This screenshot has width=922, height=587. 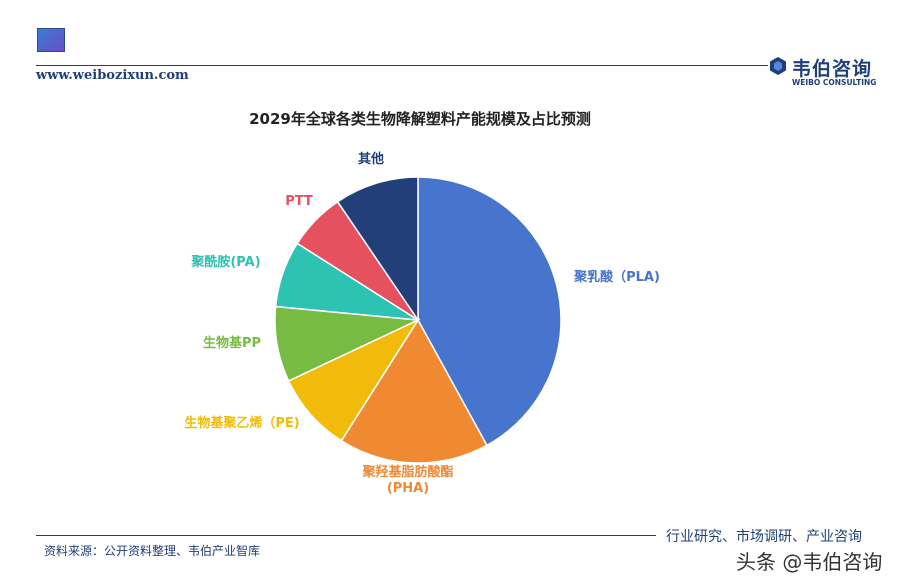 I want to click on slice-label-1: 聚羟基脂肪酸酯(PHA), so click(x=407, y=480).